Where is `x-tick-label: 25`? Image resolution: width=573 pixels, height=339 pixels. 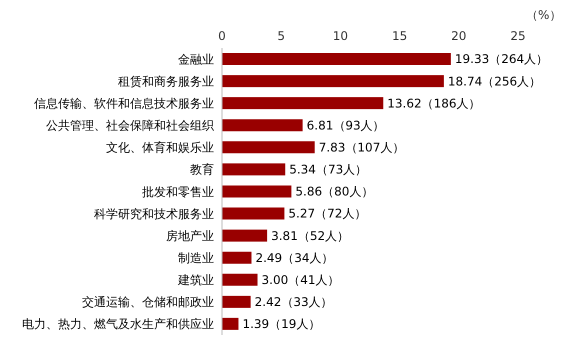
x-tick-label: 25 is located at coordinates (518, 36).